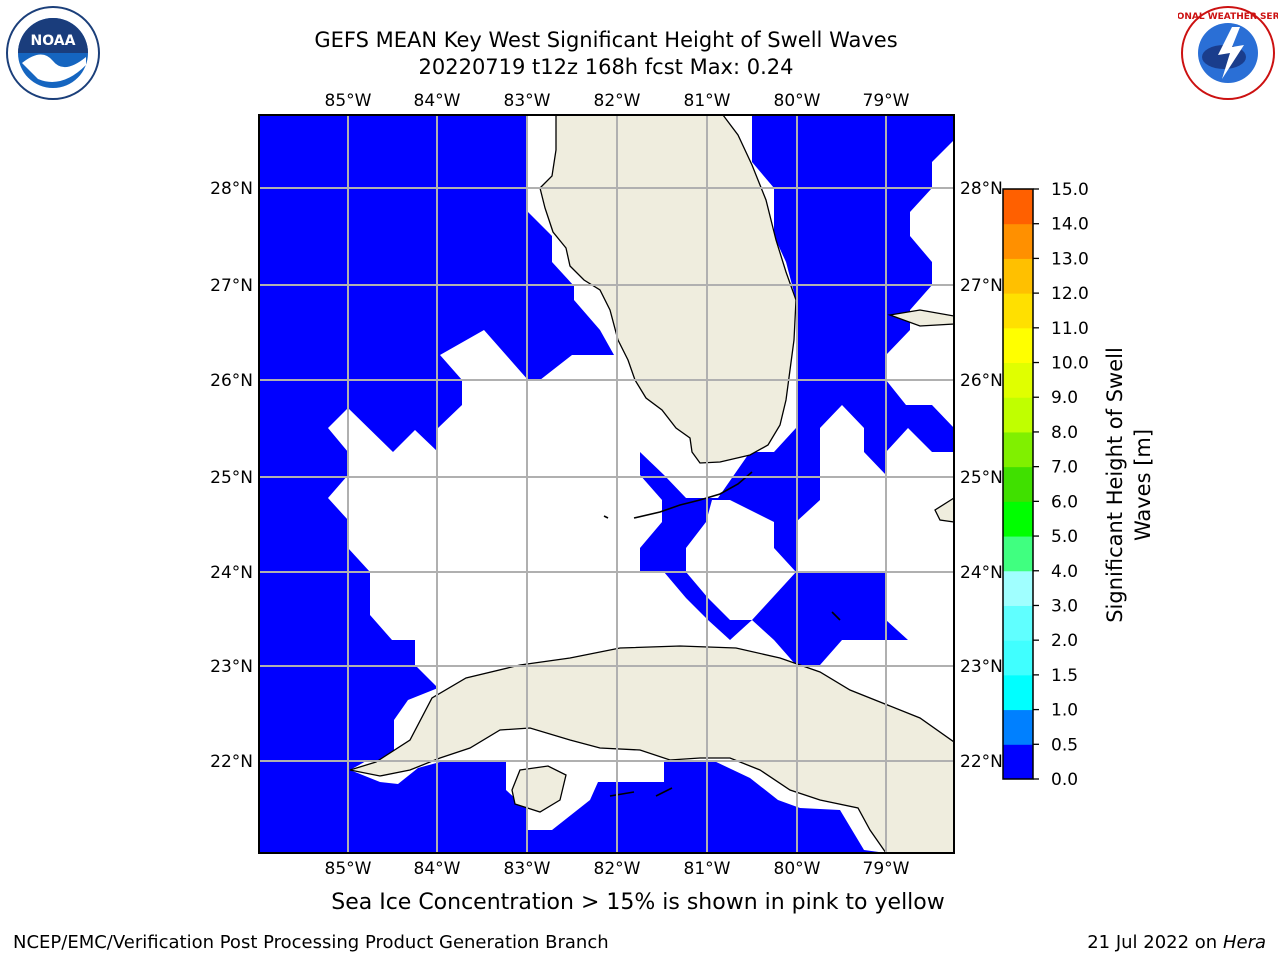 This screenshot has width=1280, height=960. I want to click on footer-date: 21 Jul 2022 on Hera, so click(1176, 942).